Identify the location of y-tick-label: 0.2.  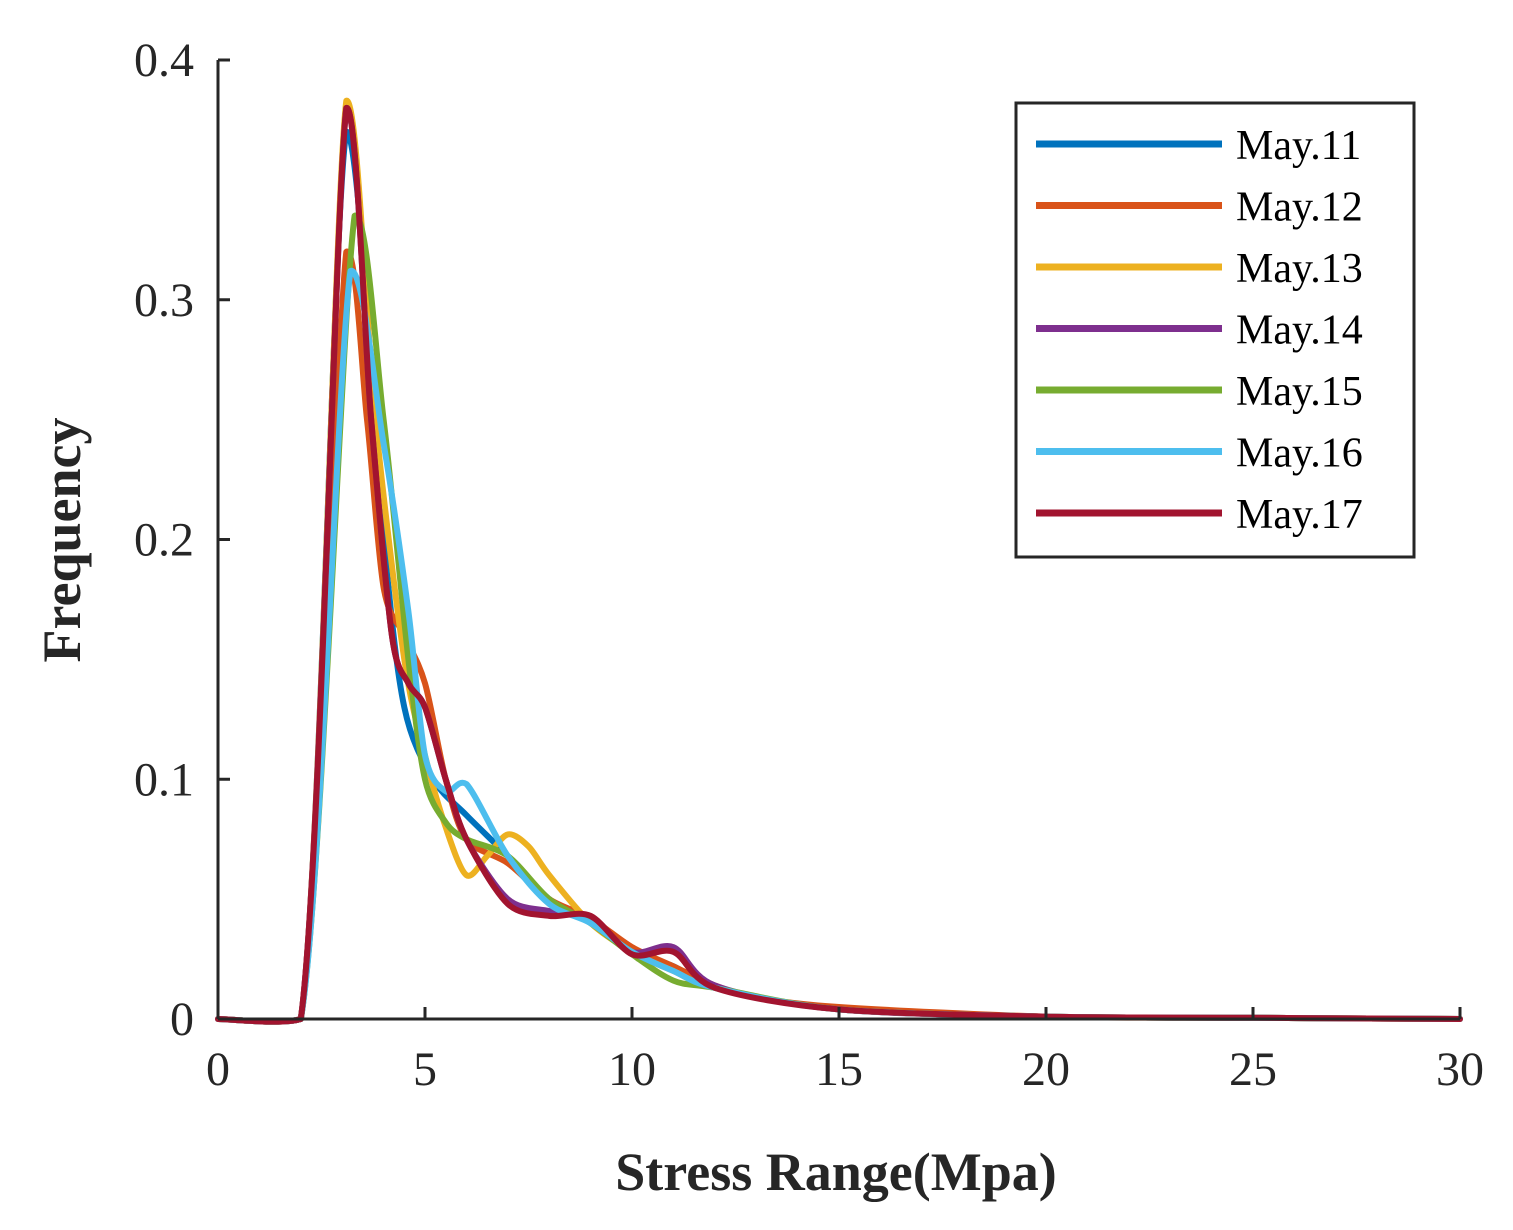
(164, 540).